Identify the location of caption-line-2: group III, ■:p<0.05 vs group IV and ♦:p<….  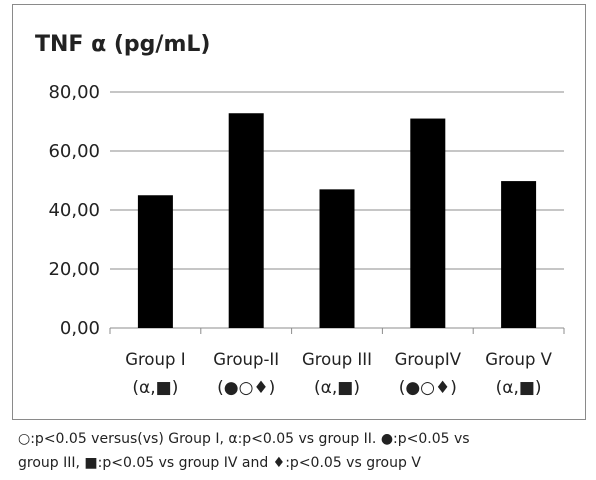
(219, 463).